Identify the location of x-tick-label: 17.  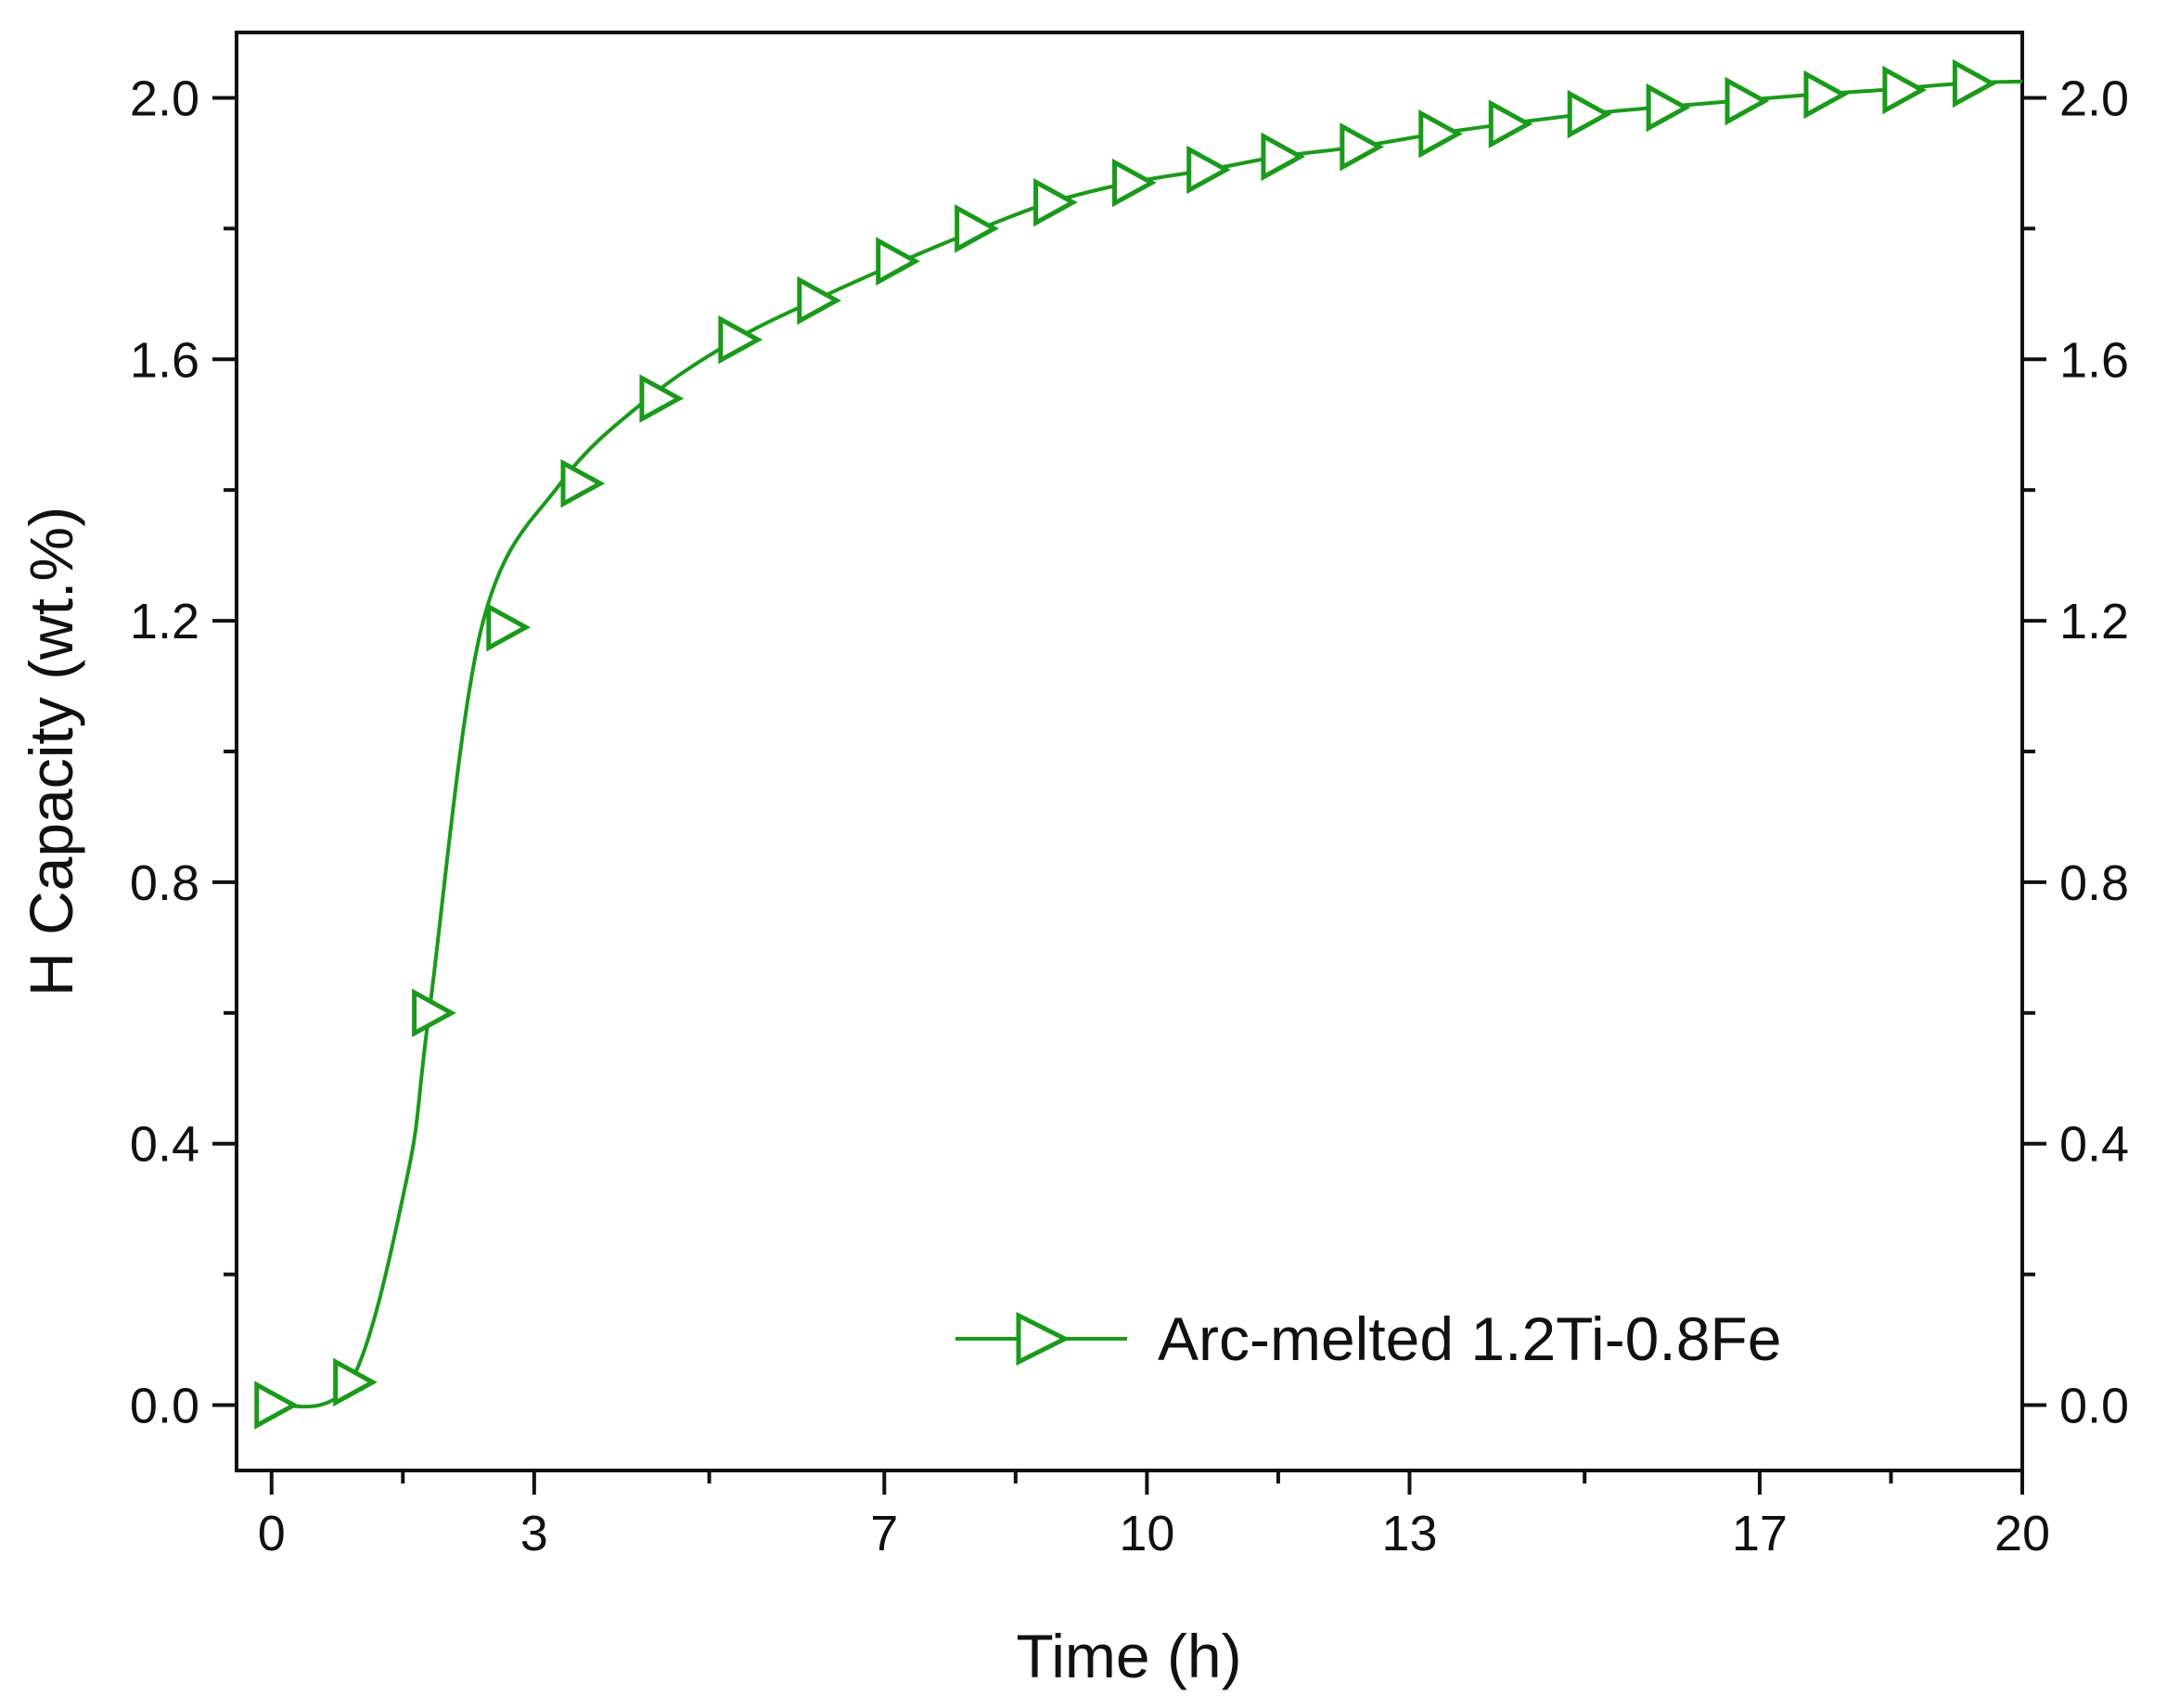
(1760, 1533).